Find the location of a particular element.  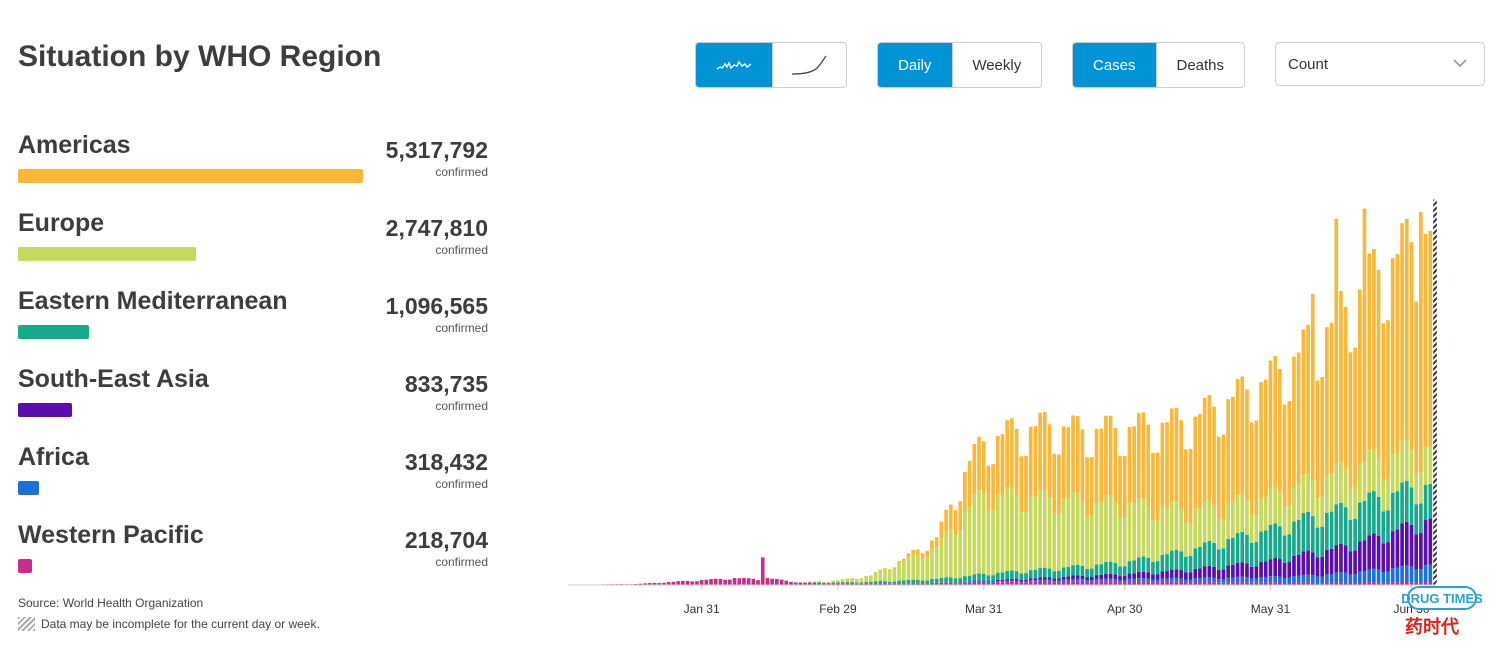

daily-button: Daily is located at coordinates (915, 65).